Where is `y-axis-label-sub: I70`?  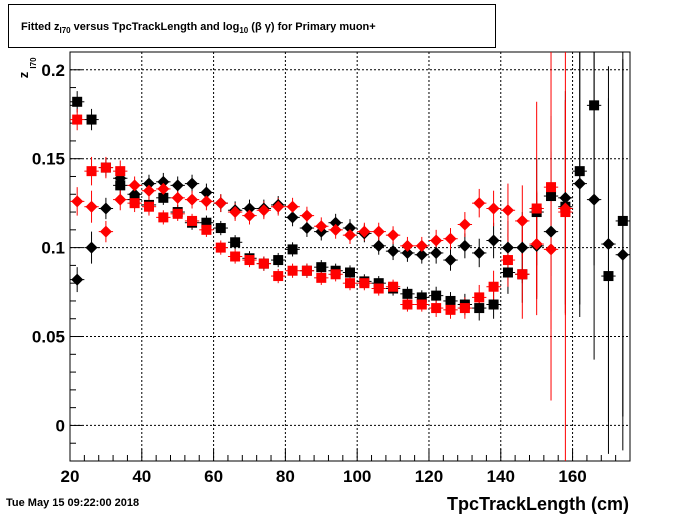 y-axis-label-sub: I70 is located at coordinates (33, 63).